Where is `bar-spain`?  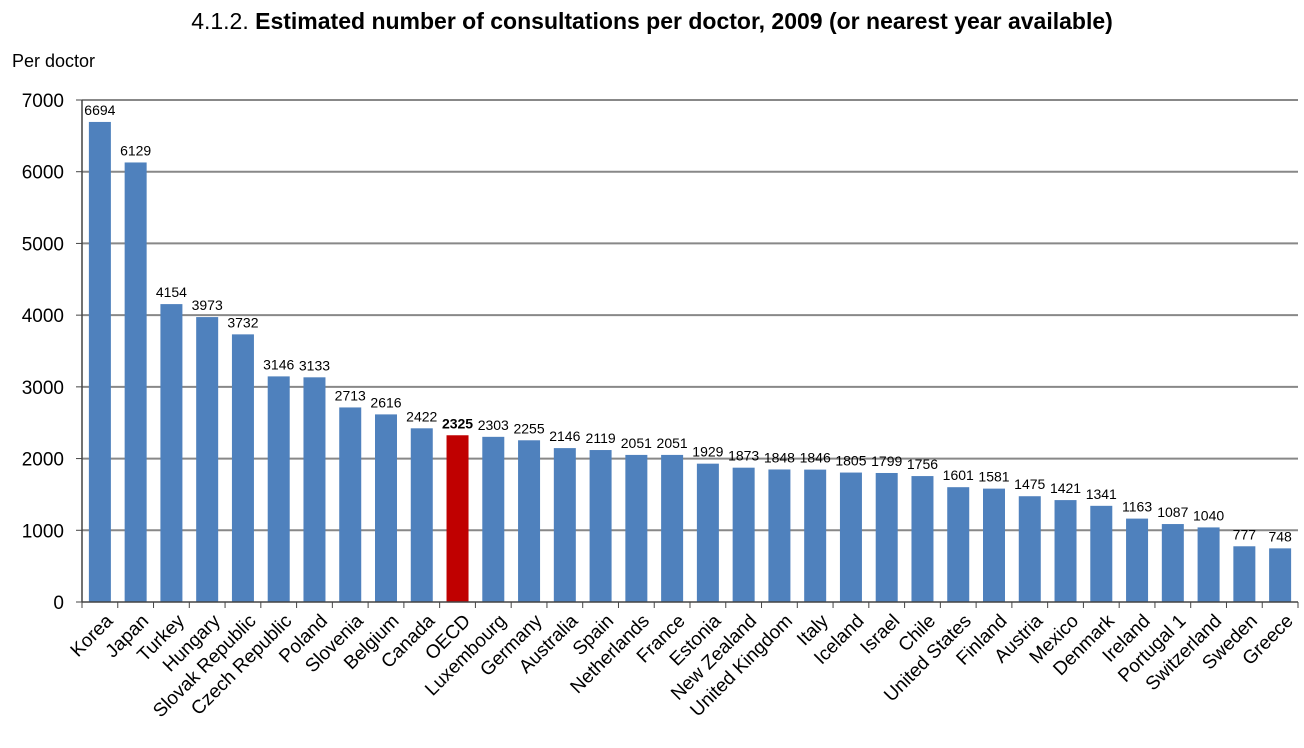
bar-spain is located at coordinates (600, 526).